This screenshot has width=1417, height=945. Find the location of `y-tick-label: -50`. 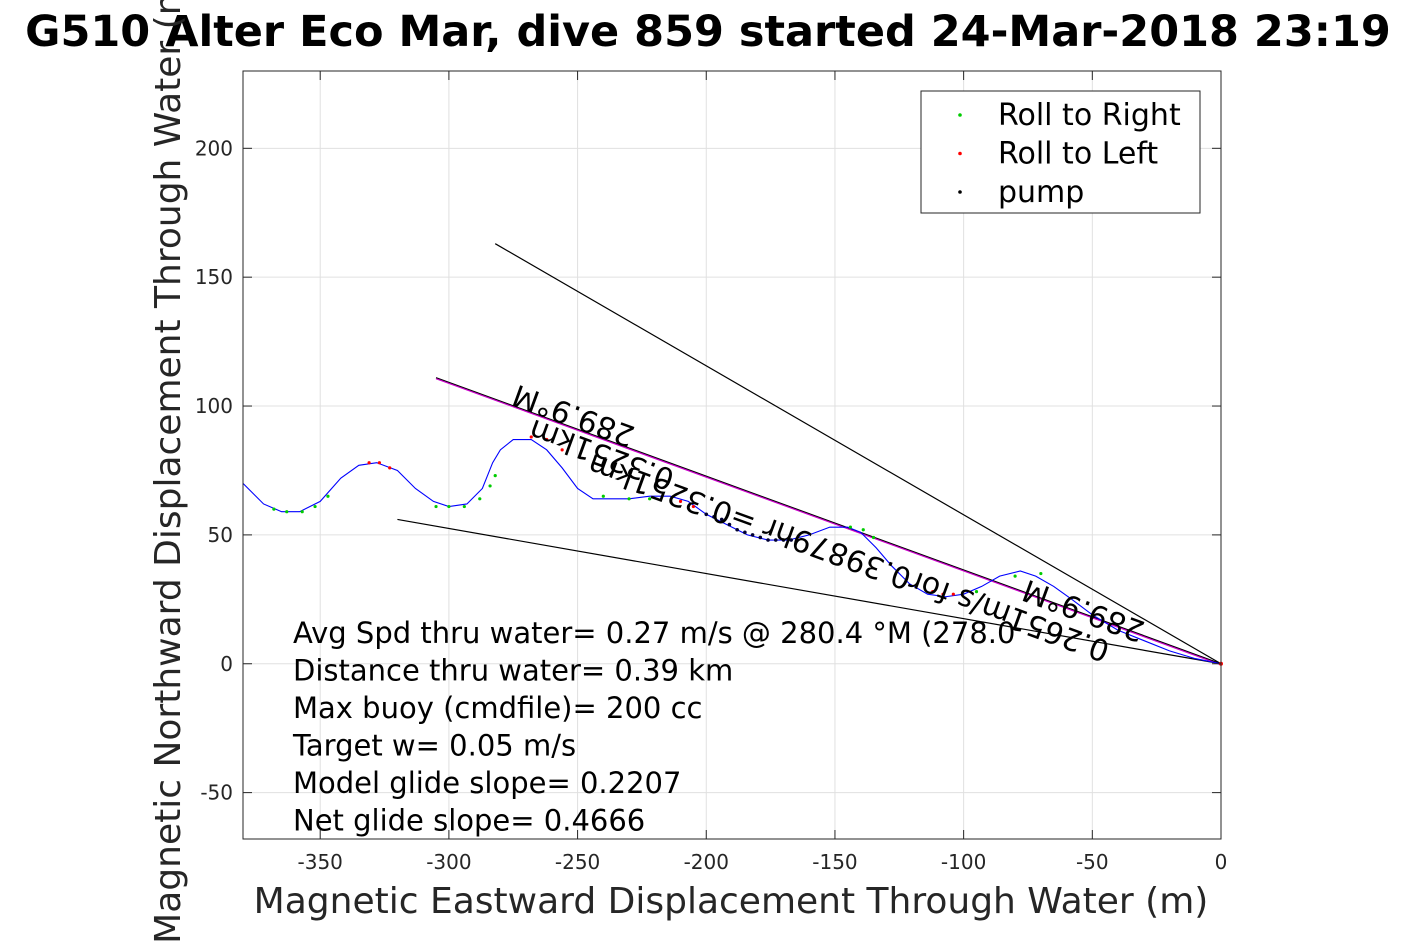

y-tick-label: -50 is located at coordinates (216, 793).